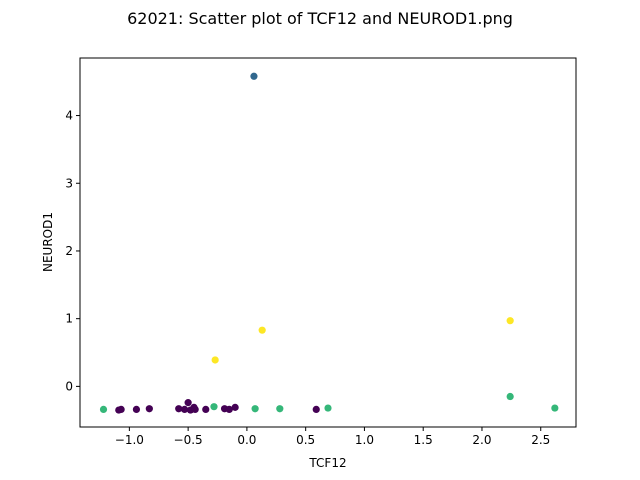  What do you see at coordinates (48, 242) in the screenshot?
I see `y-axis-label: NEUROD1` at bounding box center [48, 242].